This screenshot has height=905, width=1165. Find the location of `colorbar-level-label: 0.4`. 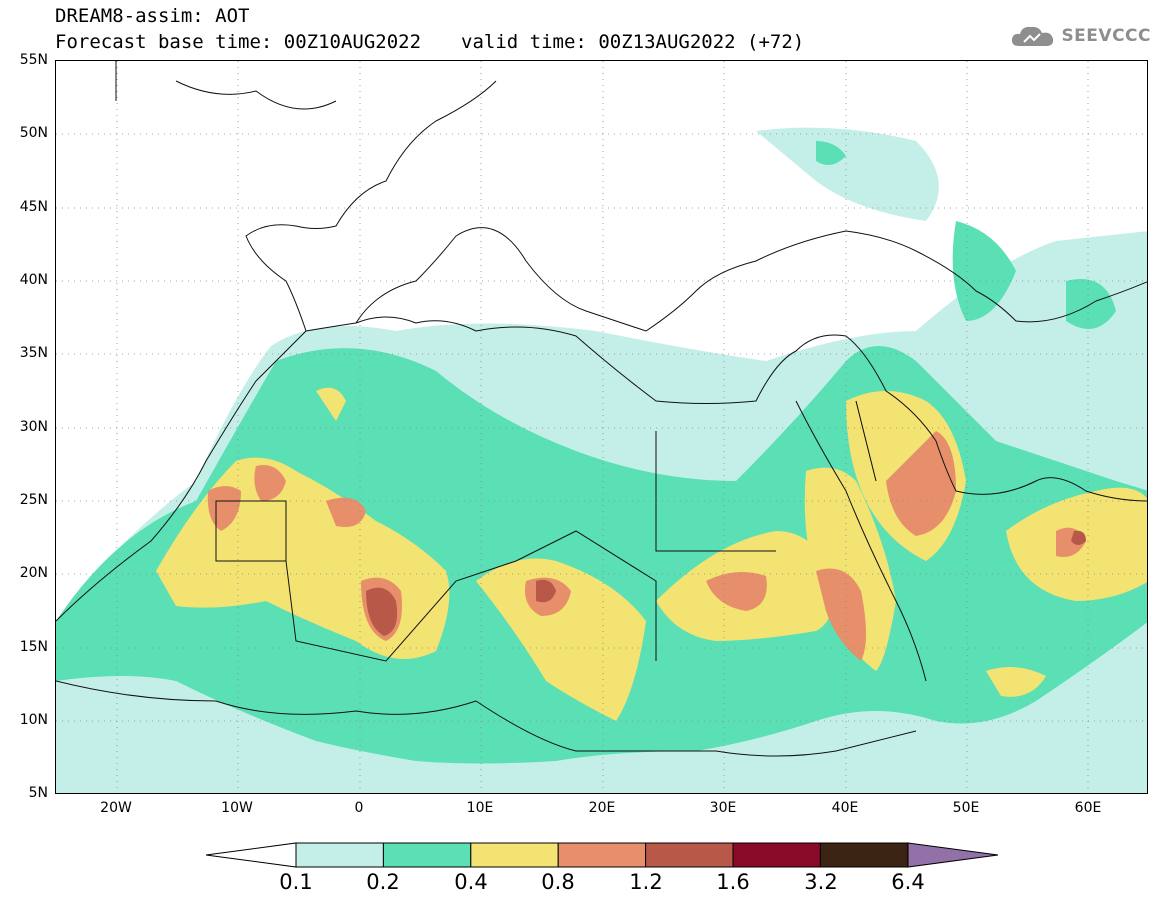

colorbar-level-label: 0.4 is located at coordinates (471, 882).